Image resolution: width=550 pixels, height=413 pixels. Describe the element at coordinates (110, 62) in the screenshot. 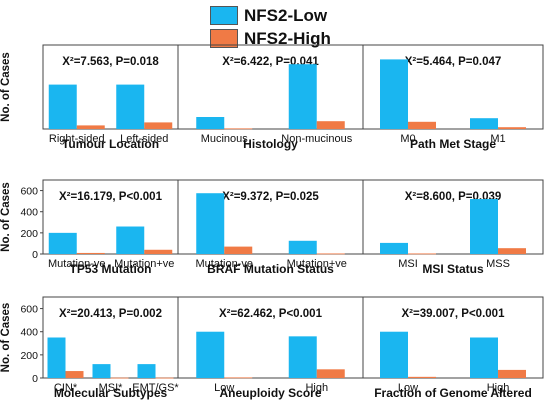

I see `stat-annotation: X²=7.563, P=0.018` at that location.